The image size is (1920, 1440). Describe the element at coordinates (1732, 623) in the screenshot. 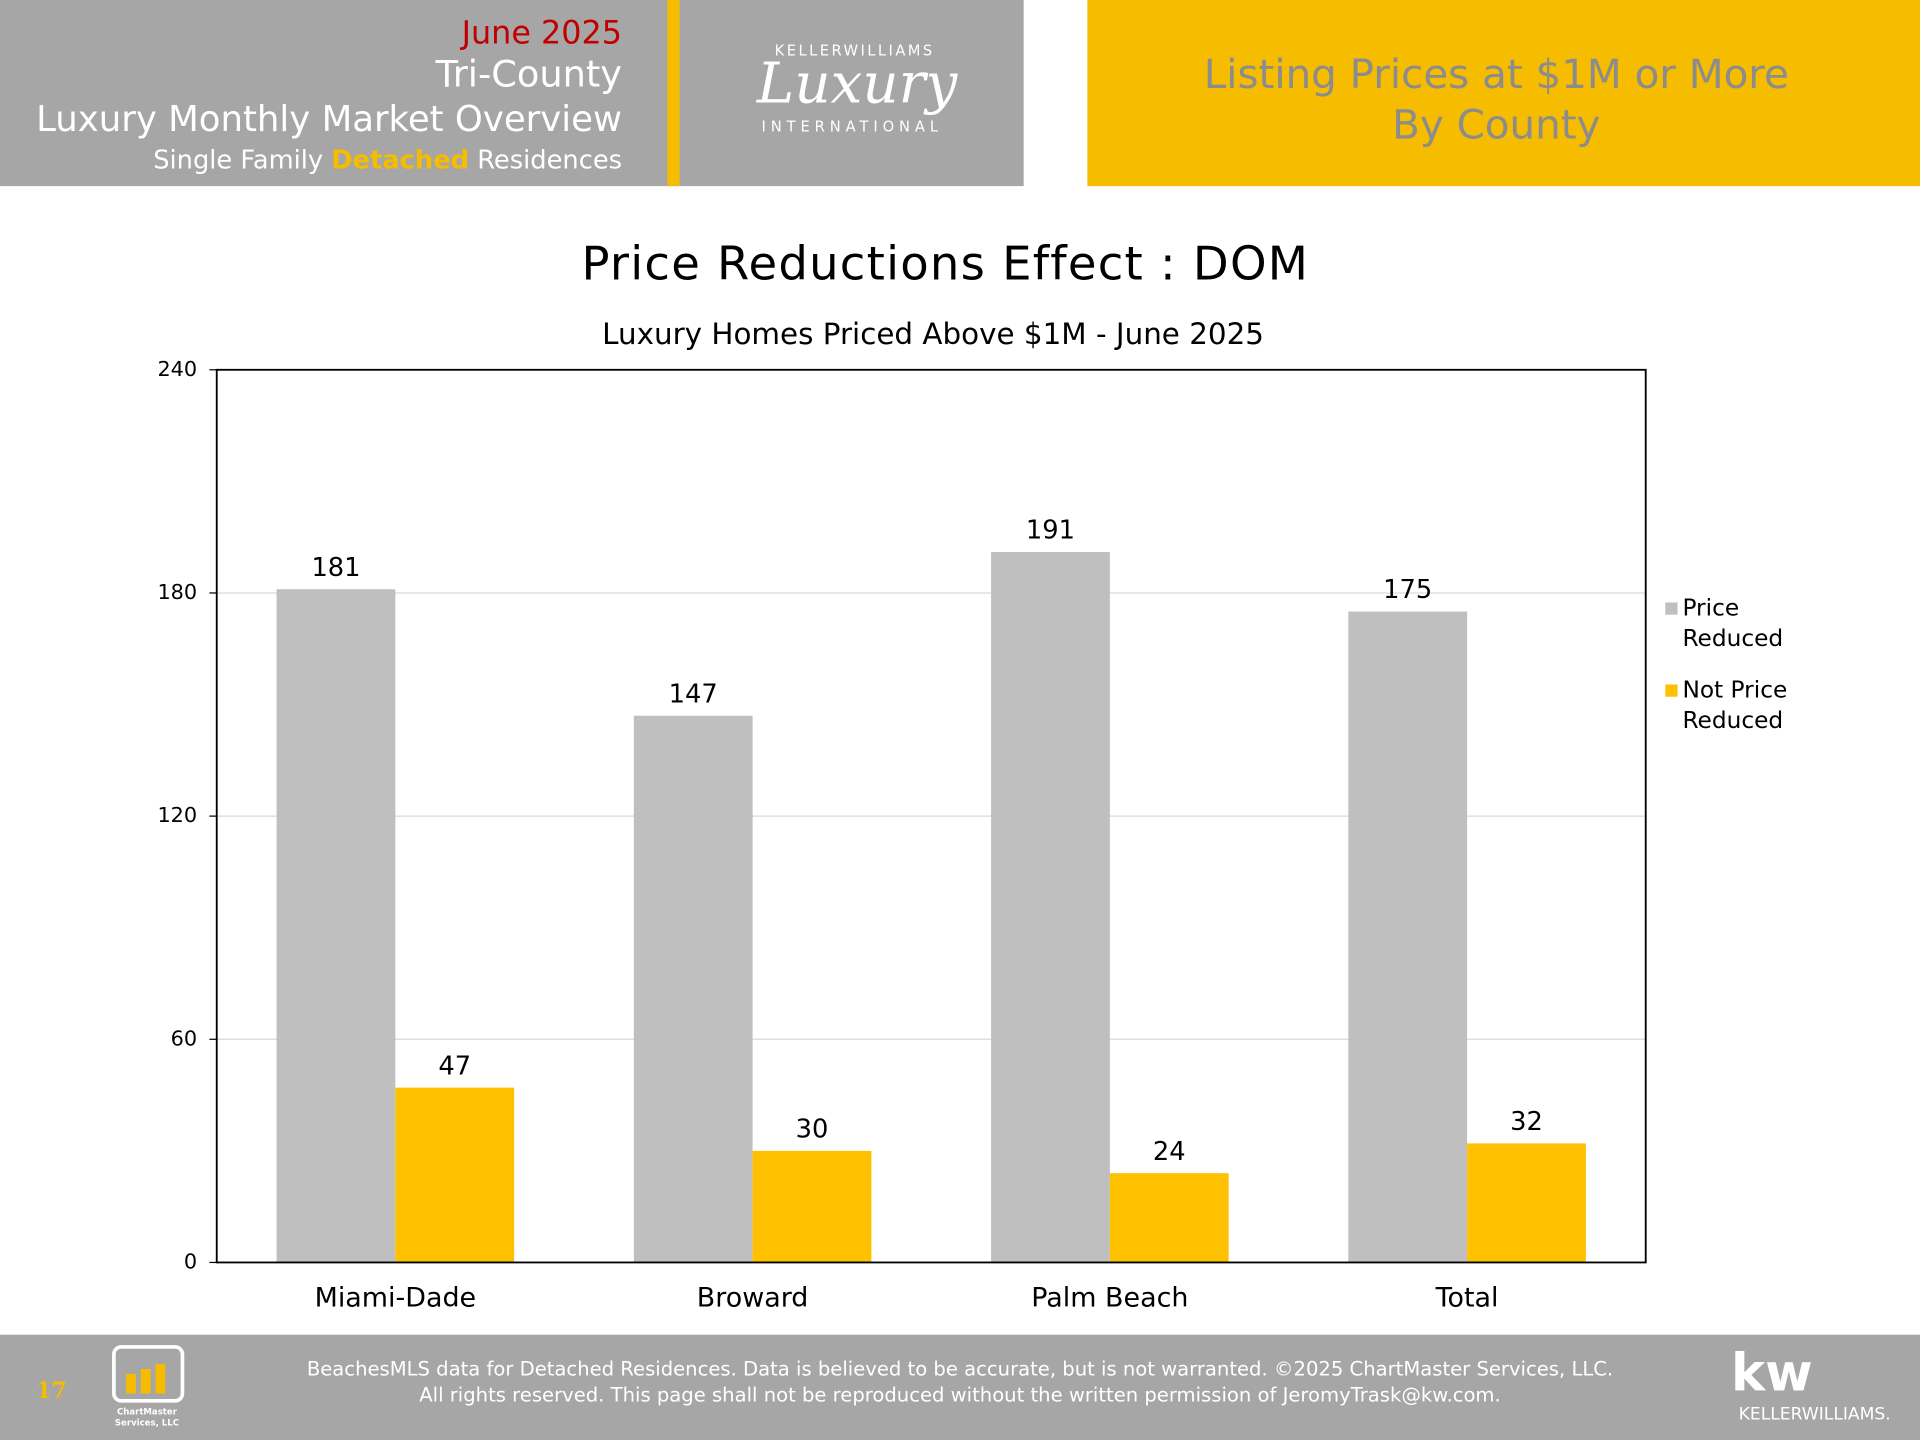

I see `legend-label: Price Reduced` at that location.